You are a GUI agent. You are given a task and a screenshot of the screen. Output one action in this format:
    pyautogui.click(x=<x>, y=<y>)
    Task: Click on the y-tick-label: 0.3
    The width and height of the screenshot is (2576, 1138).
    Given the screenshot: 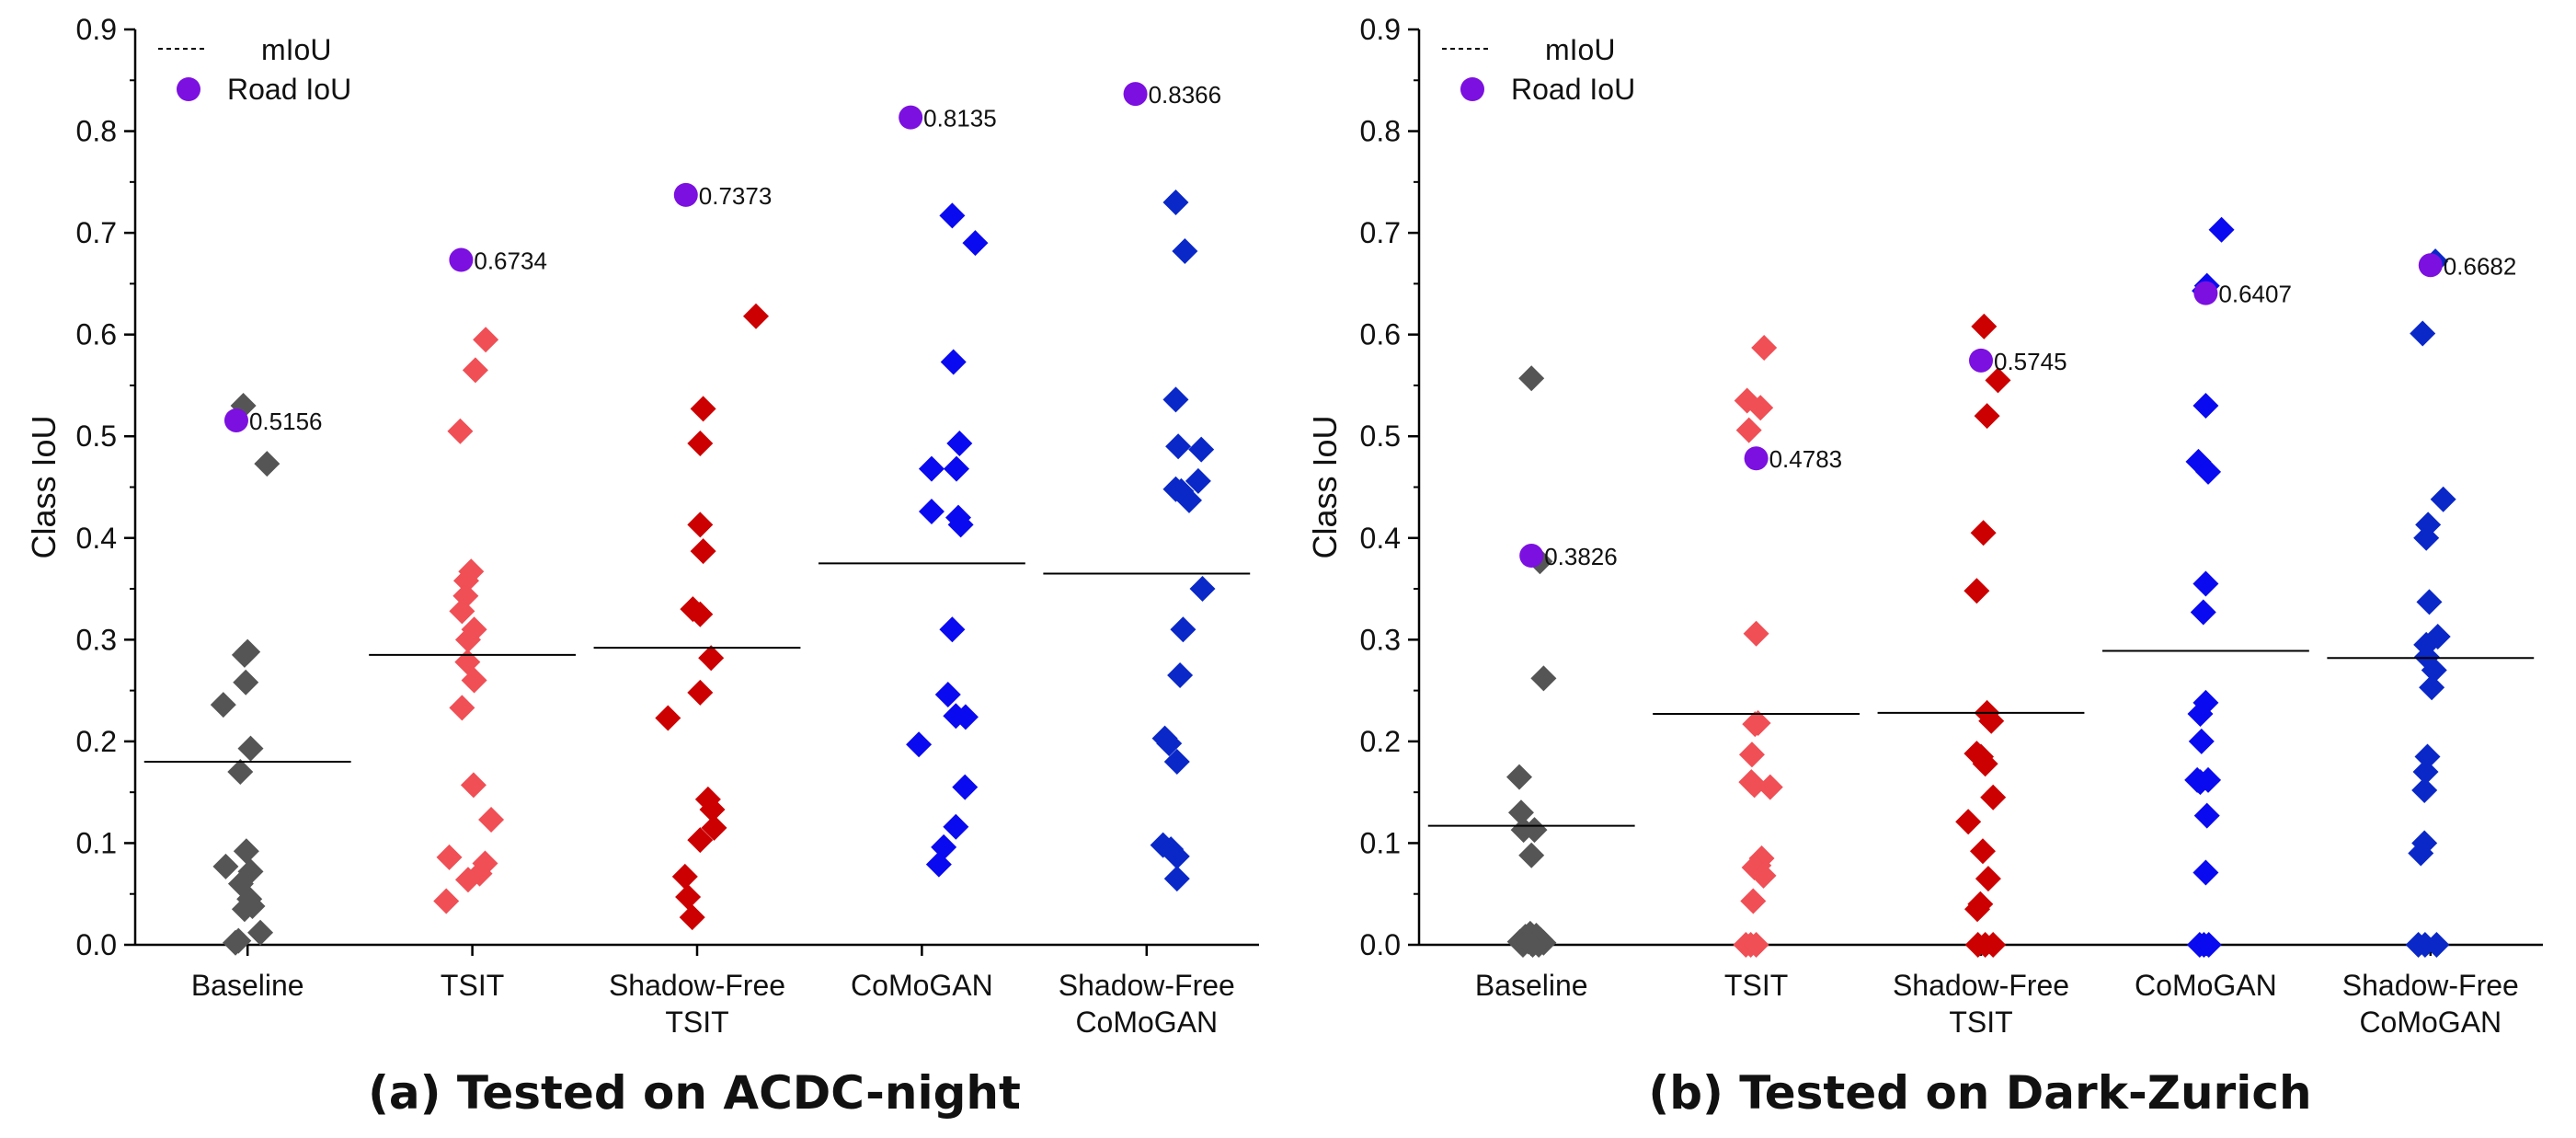 What is the action you would take?
    pyautogui.click(x=1380, y=639)
    